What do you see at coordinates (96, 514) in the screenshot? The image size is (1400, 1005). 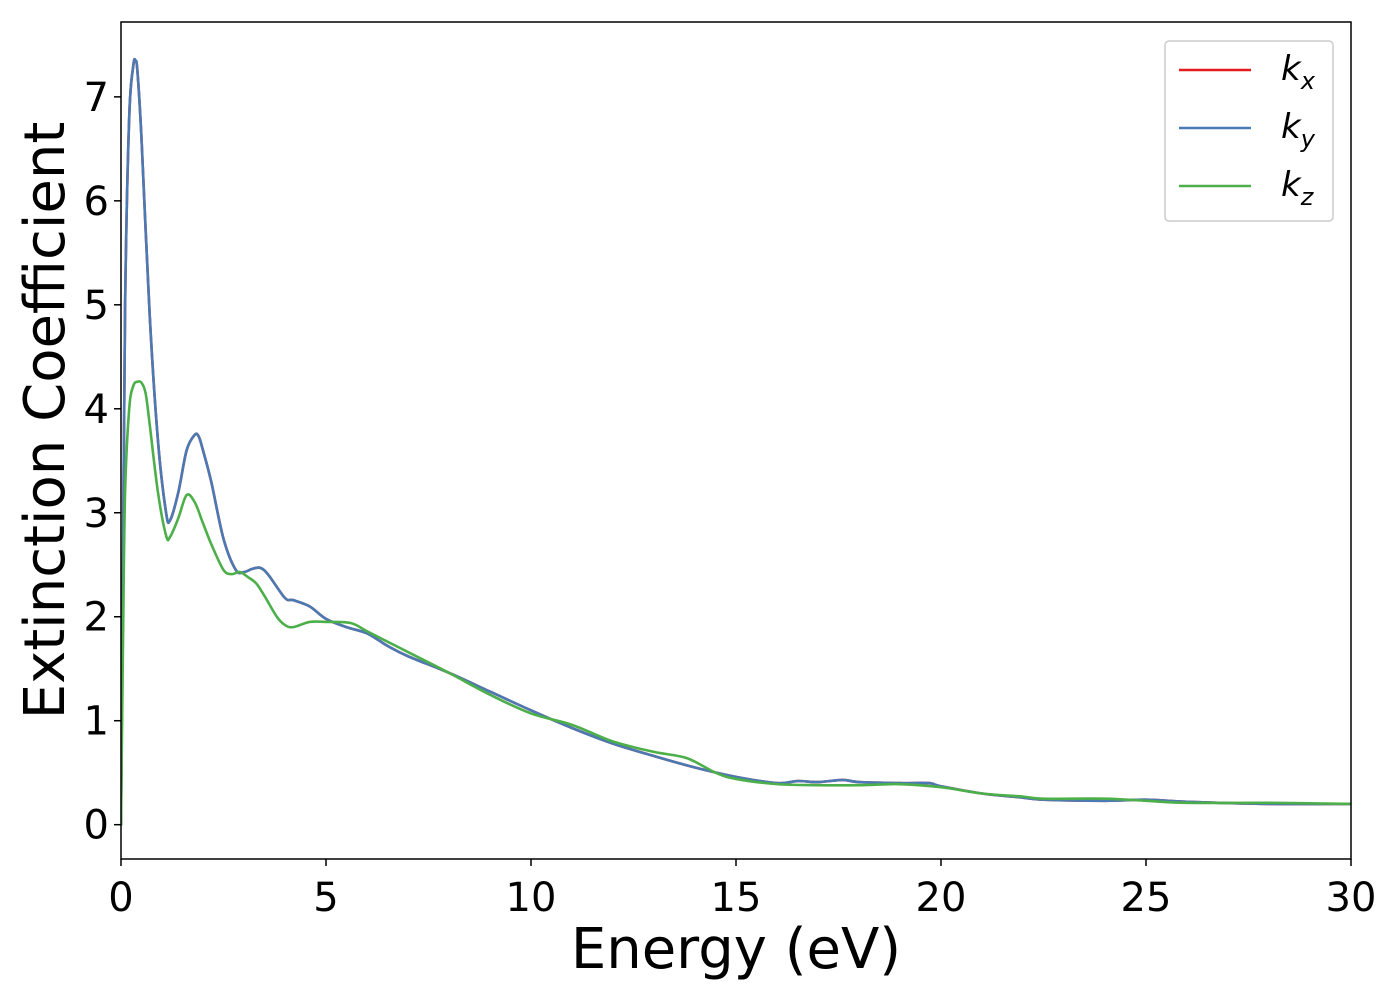 I see `y-tick-label: 3` at bounding box center [96, 514].